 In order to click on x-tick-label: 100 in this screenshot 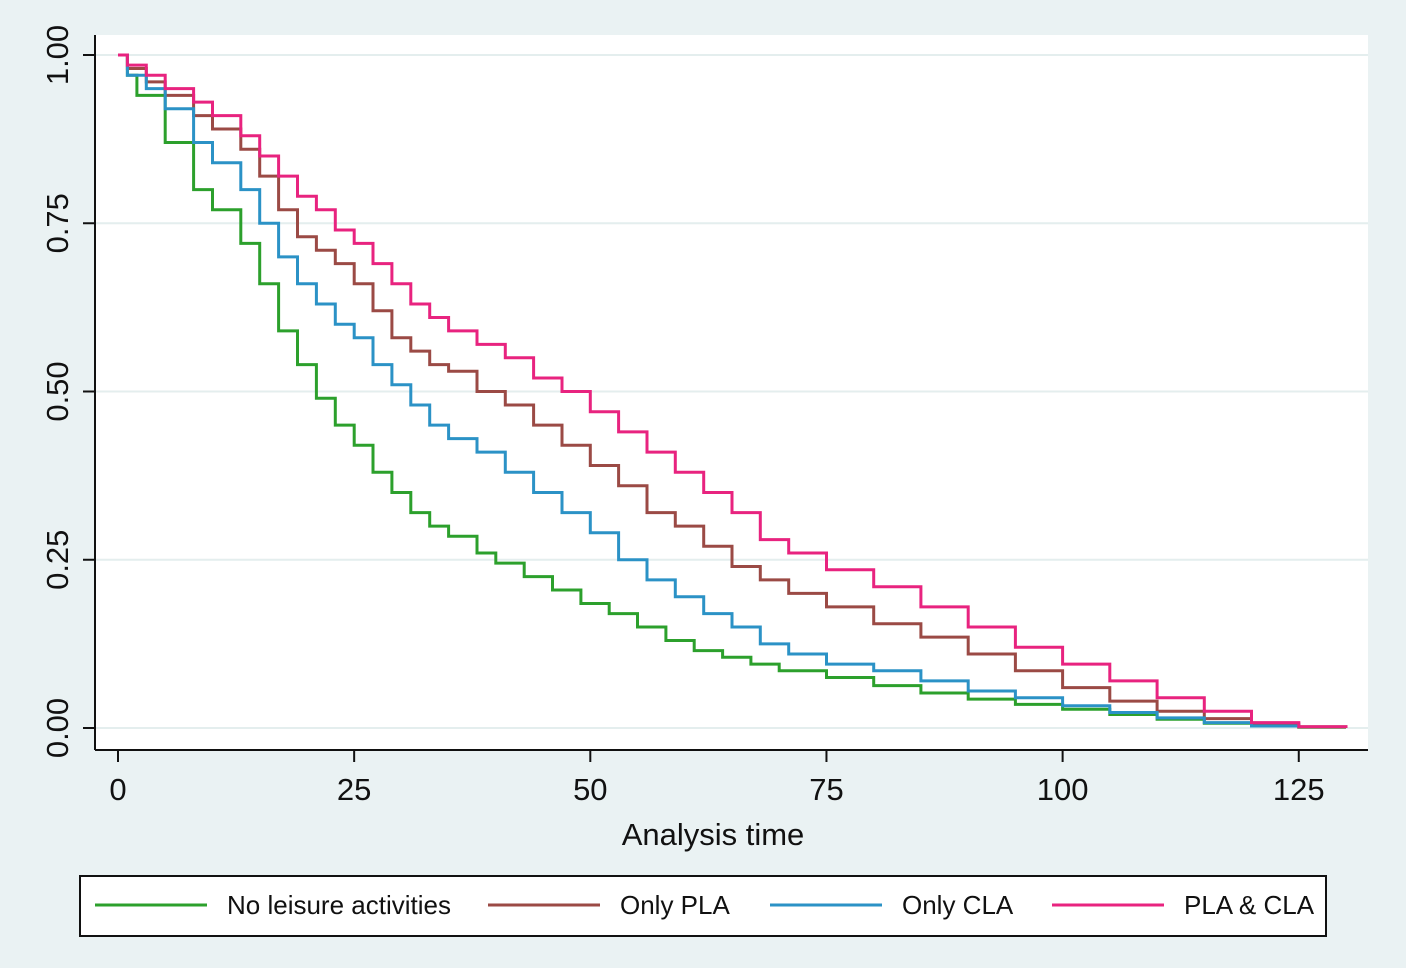, I will do `click(1063, 789)`.